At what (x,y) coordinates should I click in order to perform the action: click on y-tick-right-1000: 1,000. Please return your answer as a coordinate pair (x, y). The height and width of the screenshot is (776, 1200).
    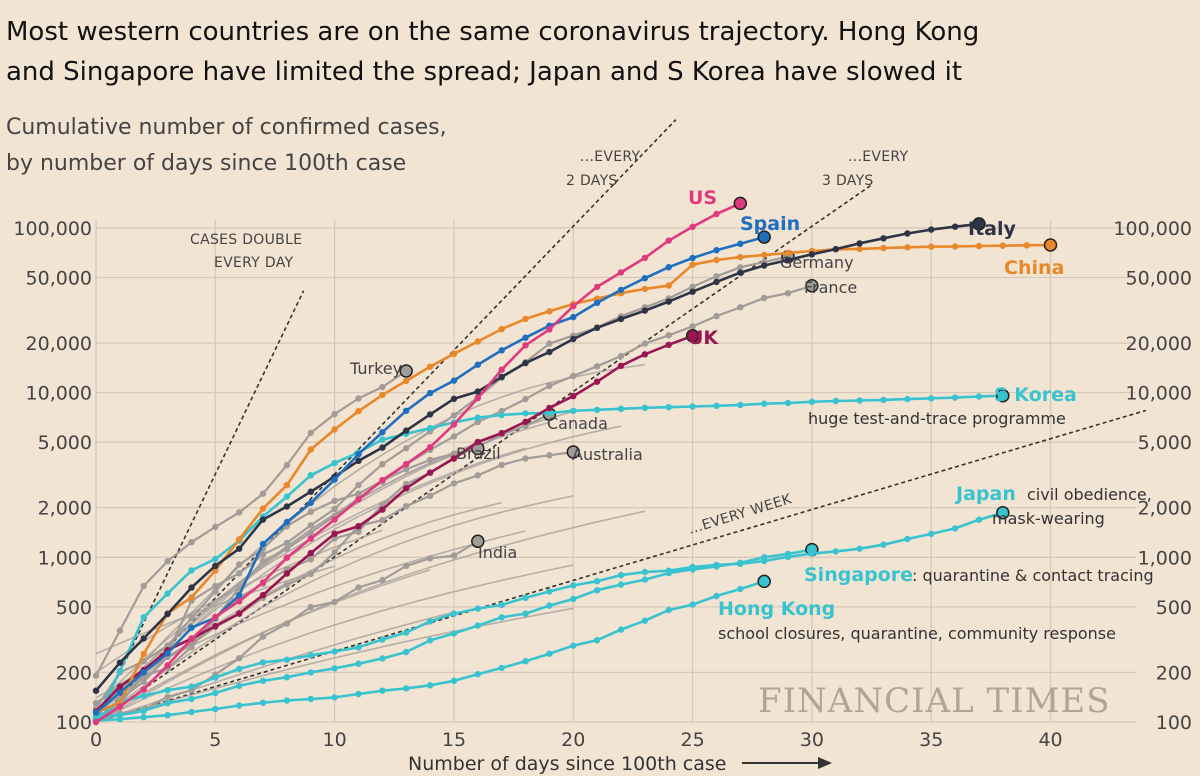
    Looking at the image, I should click on (1165, 558).